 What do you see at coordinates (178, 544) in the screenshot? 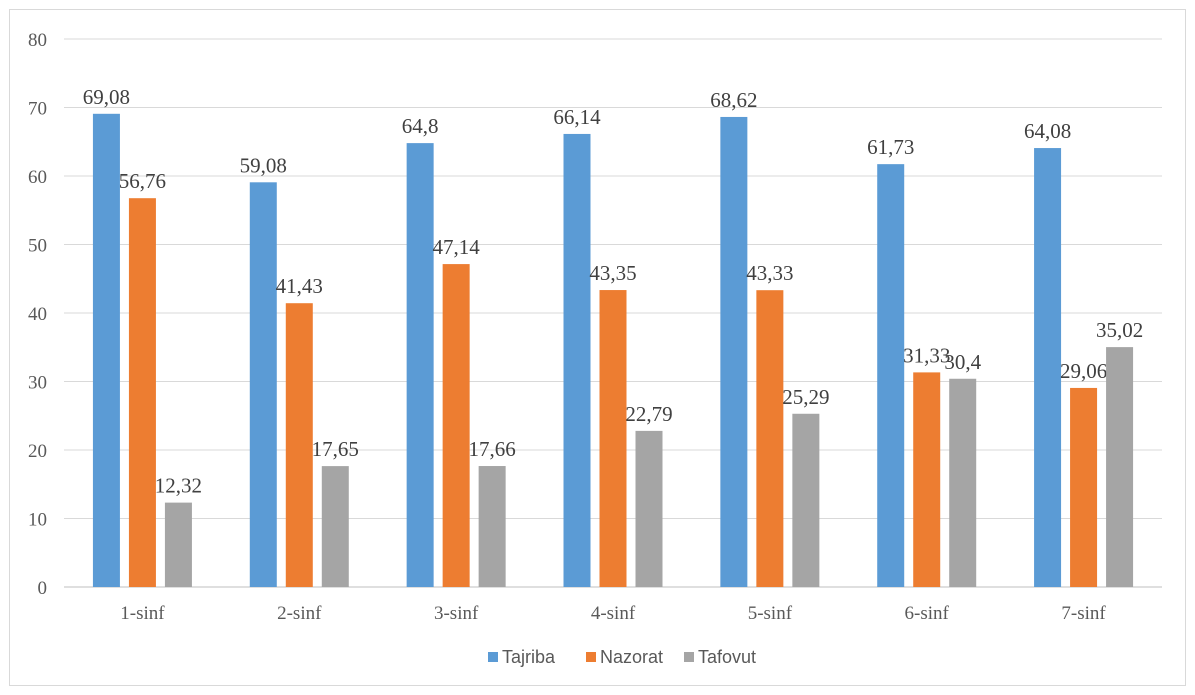
I see `bar-tafovut-1-sinf` at bounding box center [178, 544].